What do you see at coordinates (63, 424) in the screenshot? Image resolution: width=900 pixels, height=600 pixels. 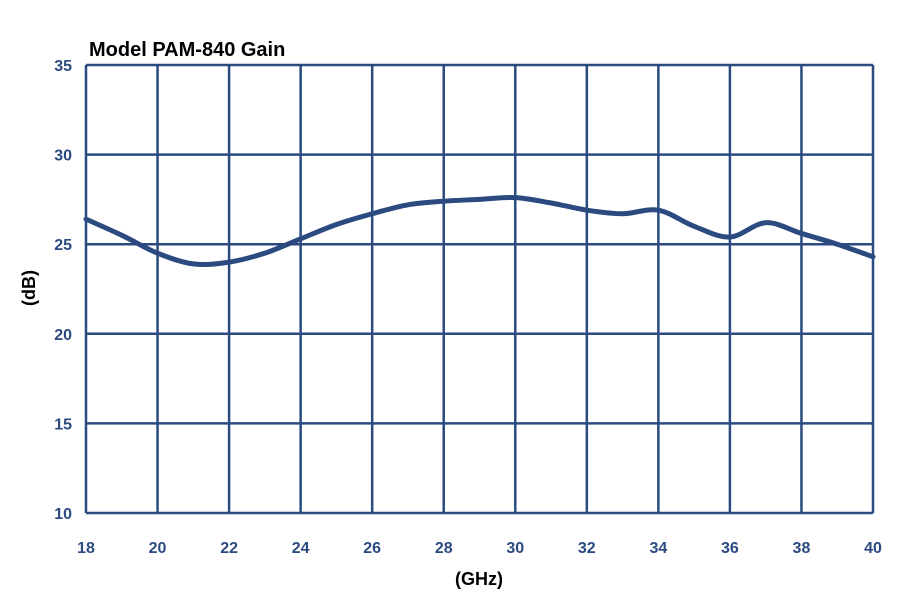 I see `y-tick-label: 15` at bounding box center [63, 424].